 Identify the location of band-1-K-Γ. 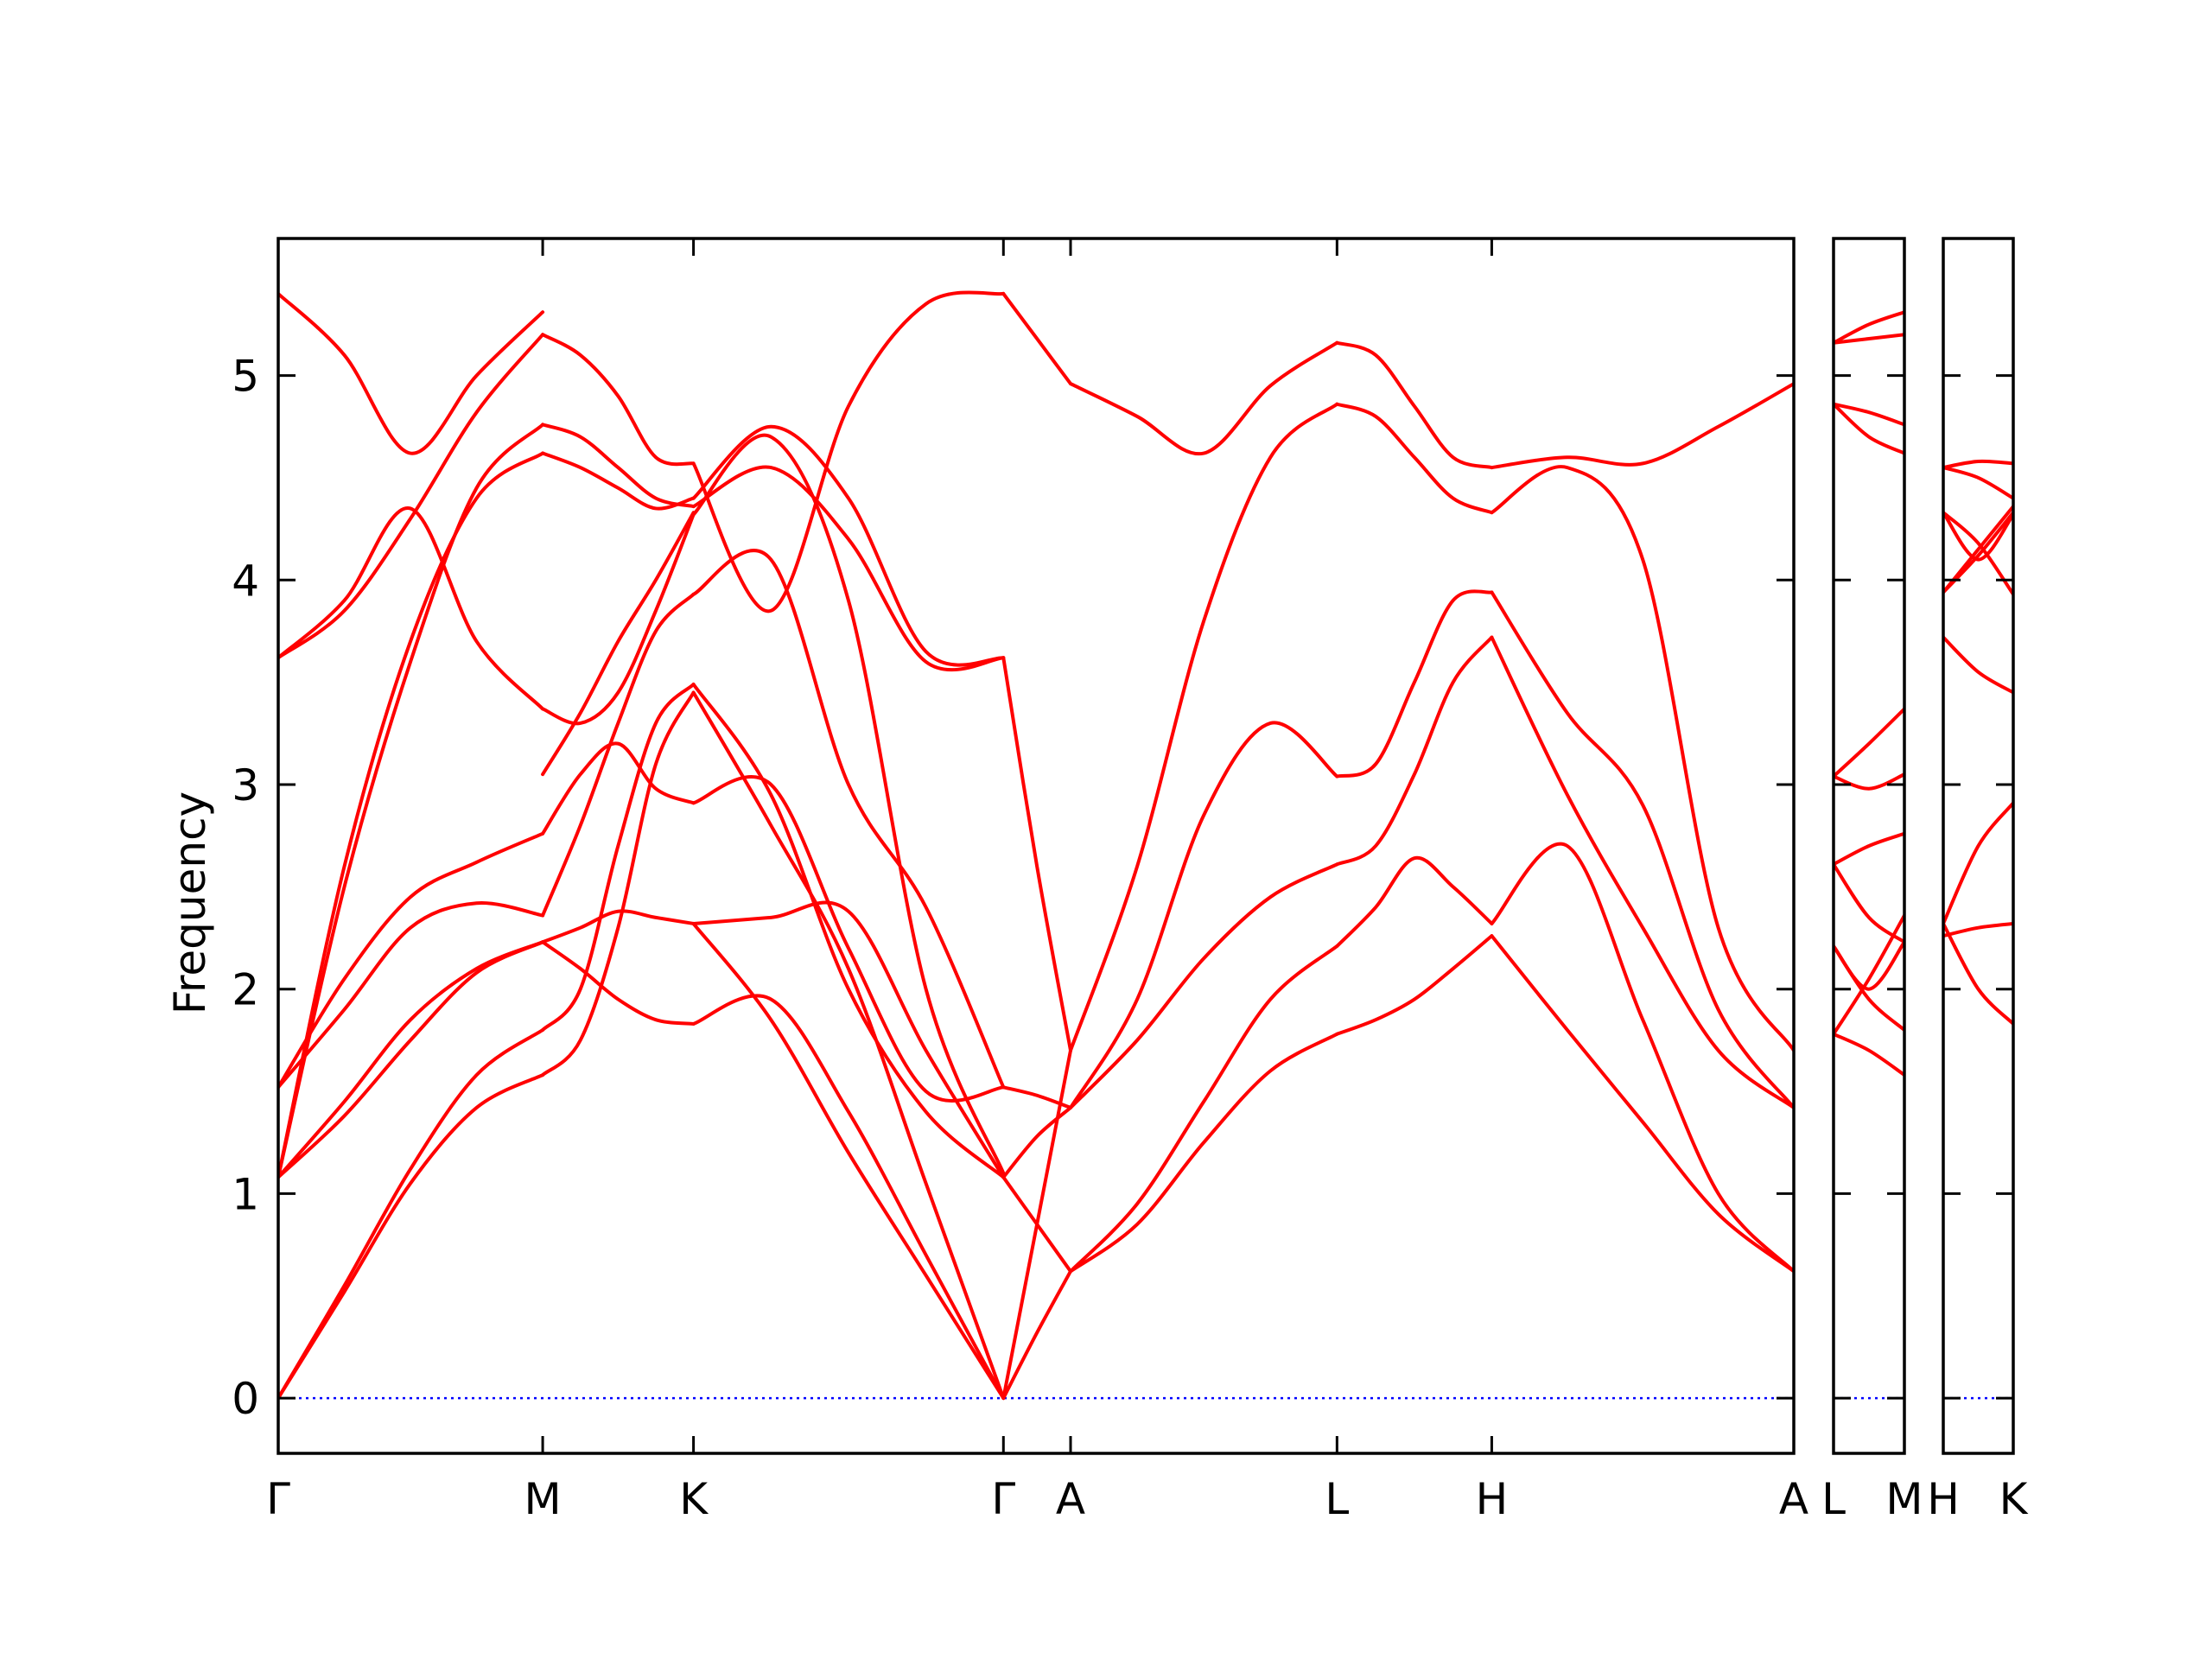
(848, 1161).